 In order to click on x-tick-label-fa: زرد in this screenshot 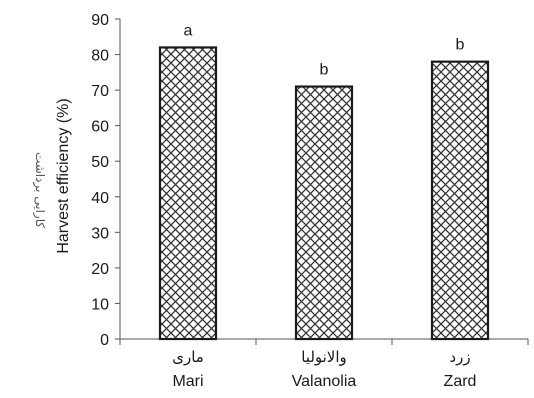, I will do `click(459, 357)`.